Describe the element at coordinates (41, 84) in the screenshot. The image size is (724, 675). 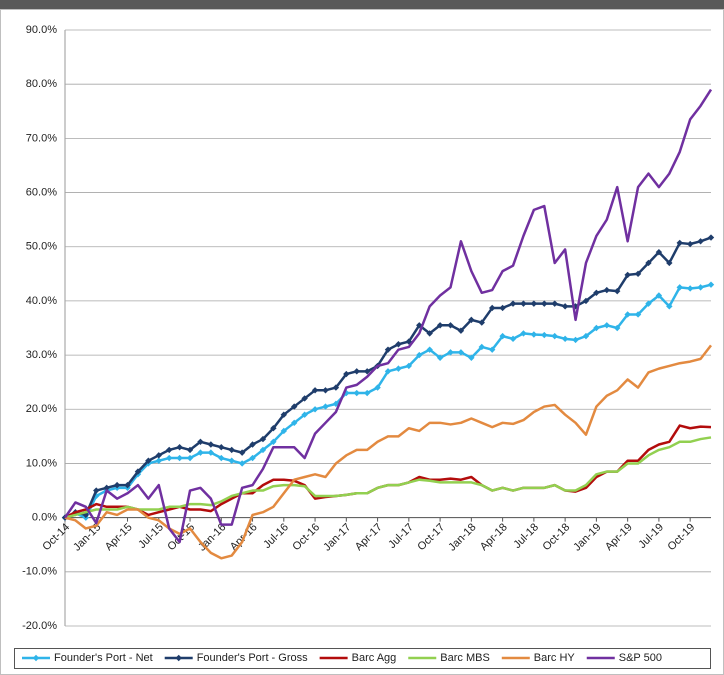
I see `y-tick-label: 80.0%` at that location.